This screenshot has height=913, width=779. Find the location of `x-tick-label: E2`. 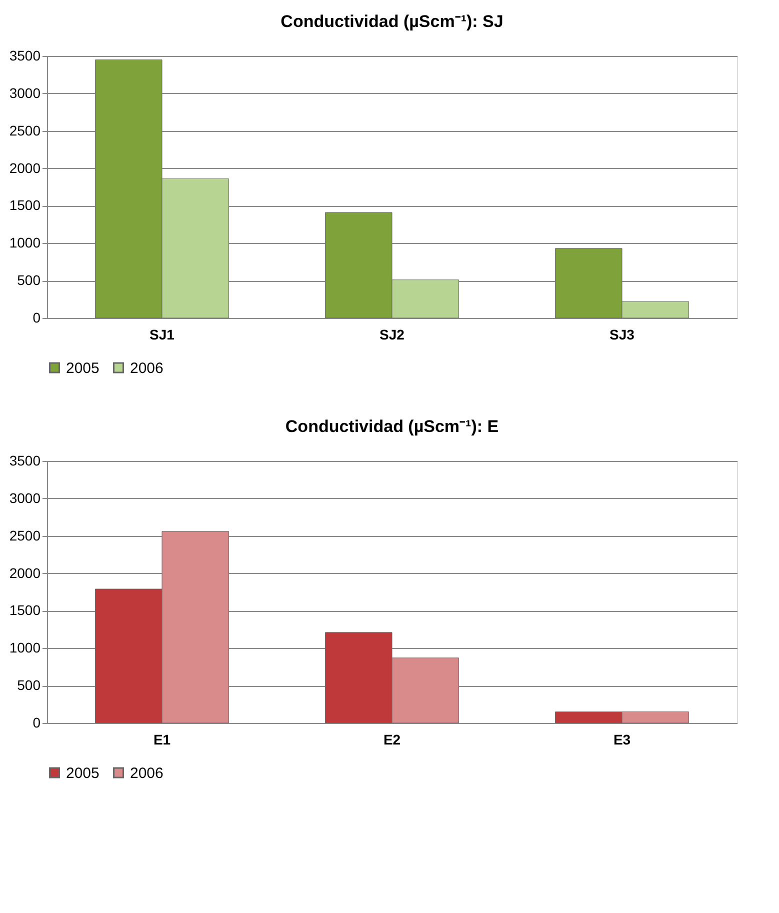

x-tick-label: E2 is located at coordinates (392, 740).